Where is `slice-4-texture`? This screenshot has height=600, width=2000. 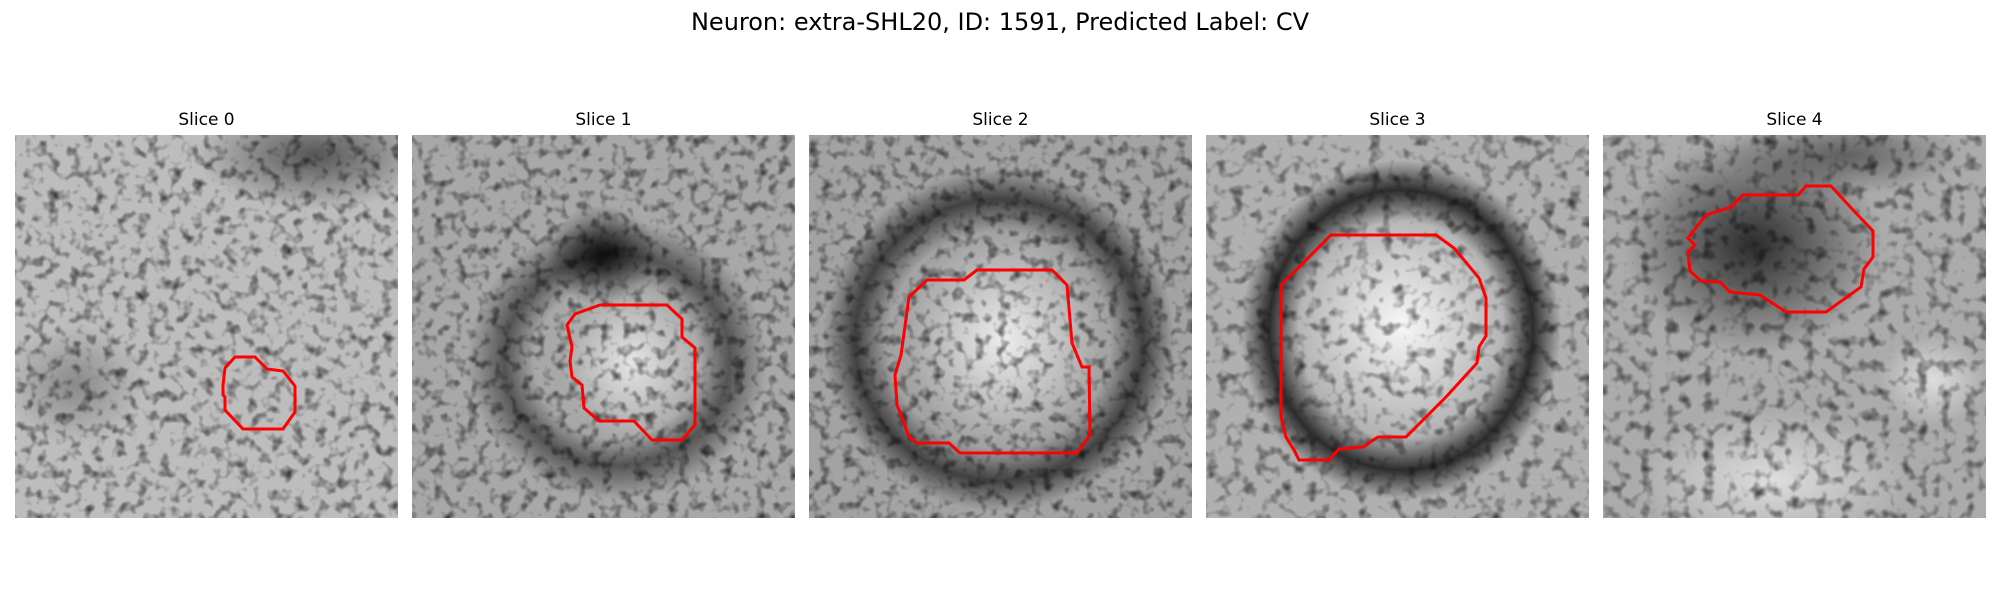
slice-4-texture is located at coordinates (1794, 326).